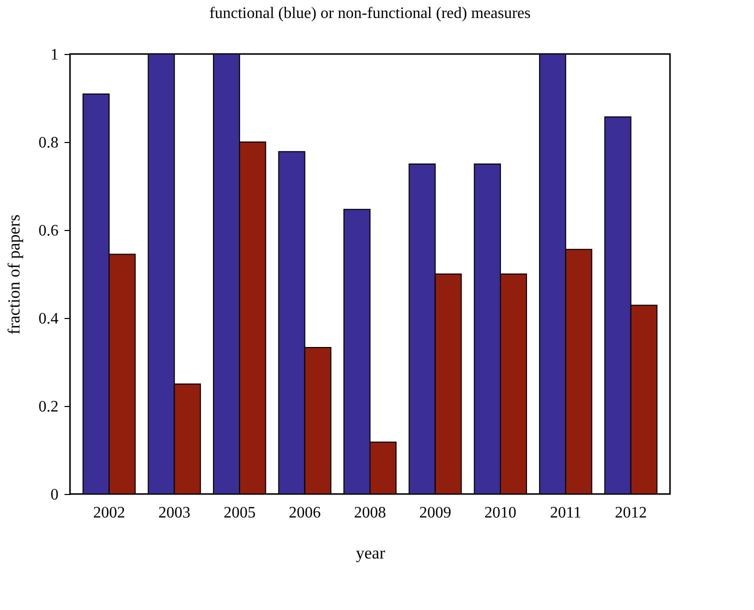  Describe the element at coordinates (500, 513) in the screenshot. I see `x-tick-label: 2010` at that location.